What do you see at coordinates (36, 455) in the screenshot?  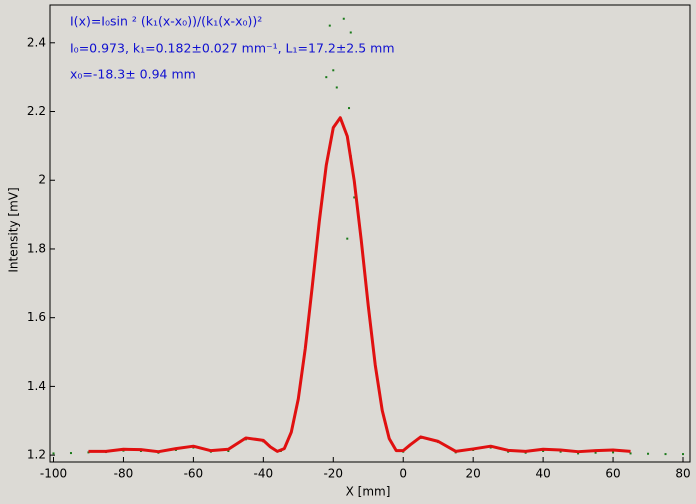 I see `y-tick-label: 1.2` at bounding box center [36, 455].